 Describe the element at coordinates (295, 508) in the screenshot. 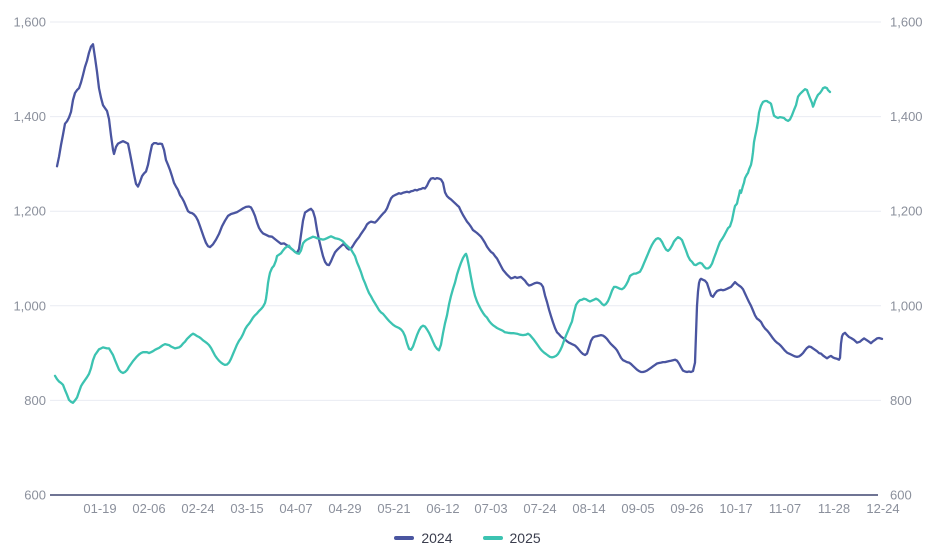

I see `x-axis-tick-label: 04-07` at that location.